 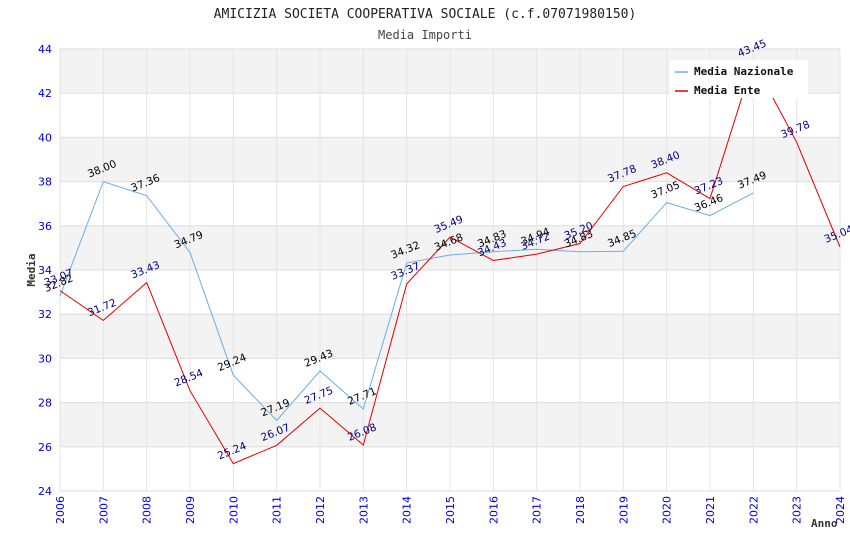 What do you see at coordinates (744, 71) in the screenshot?
I see `legend-label-media-nazionale: Media Nazionale` at bounding box center [744, 71].